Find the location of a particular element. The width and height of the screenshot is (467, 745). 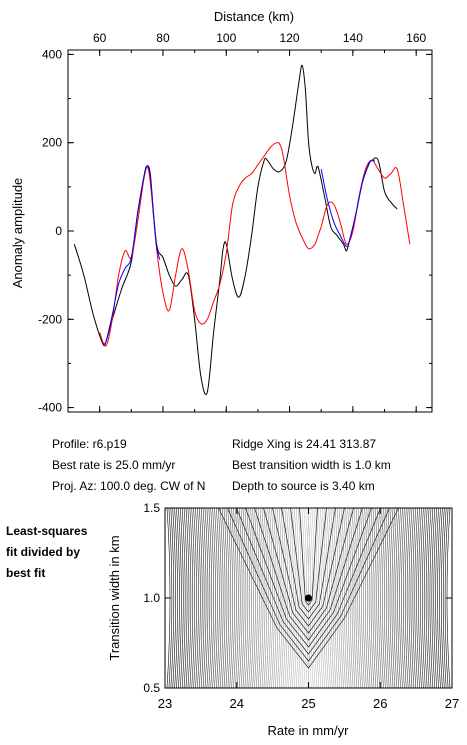

contour-x-tick-label: 23 is located at coordinates (165, 703).